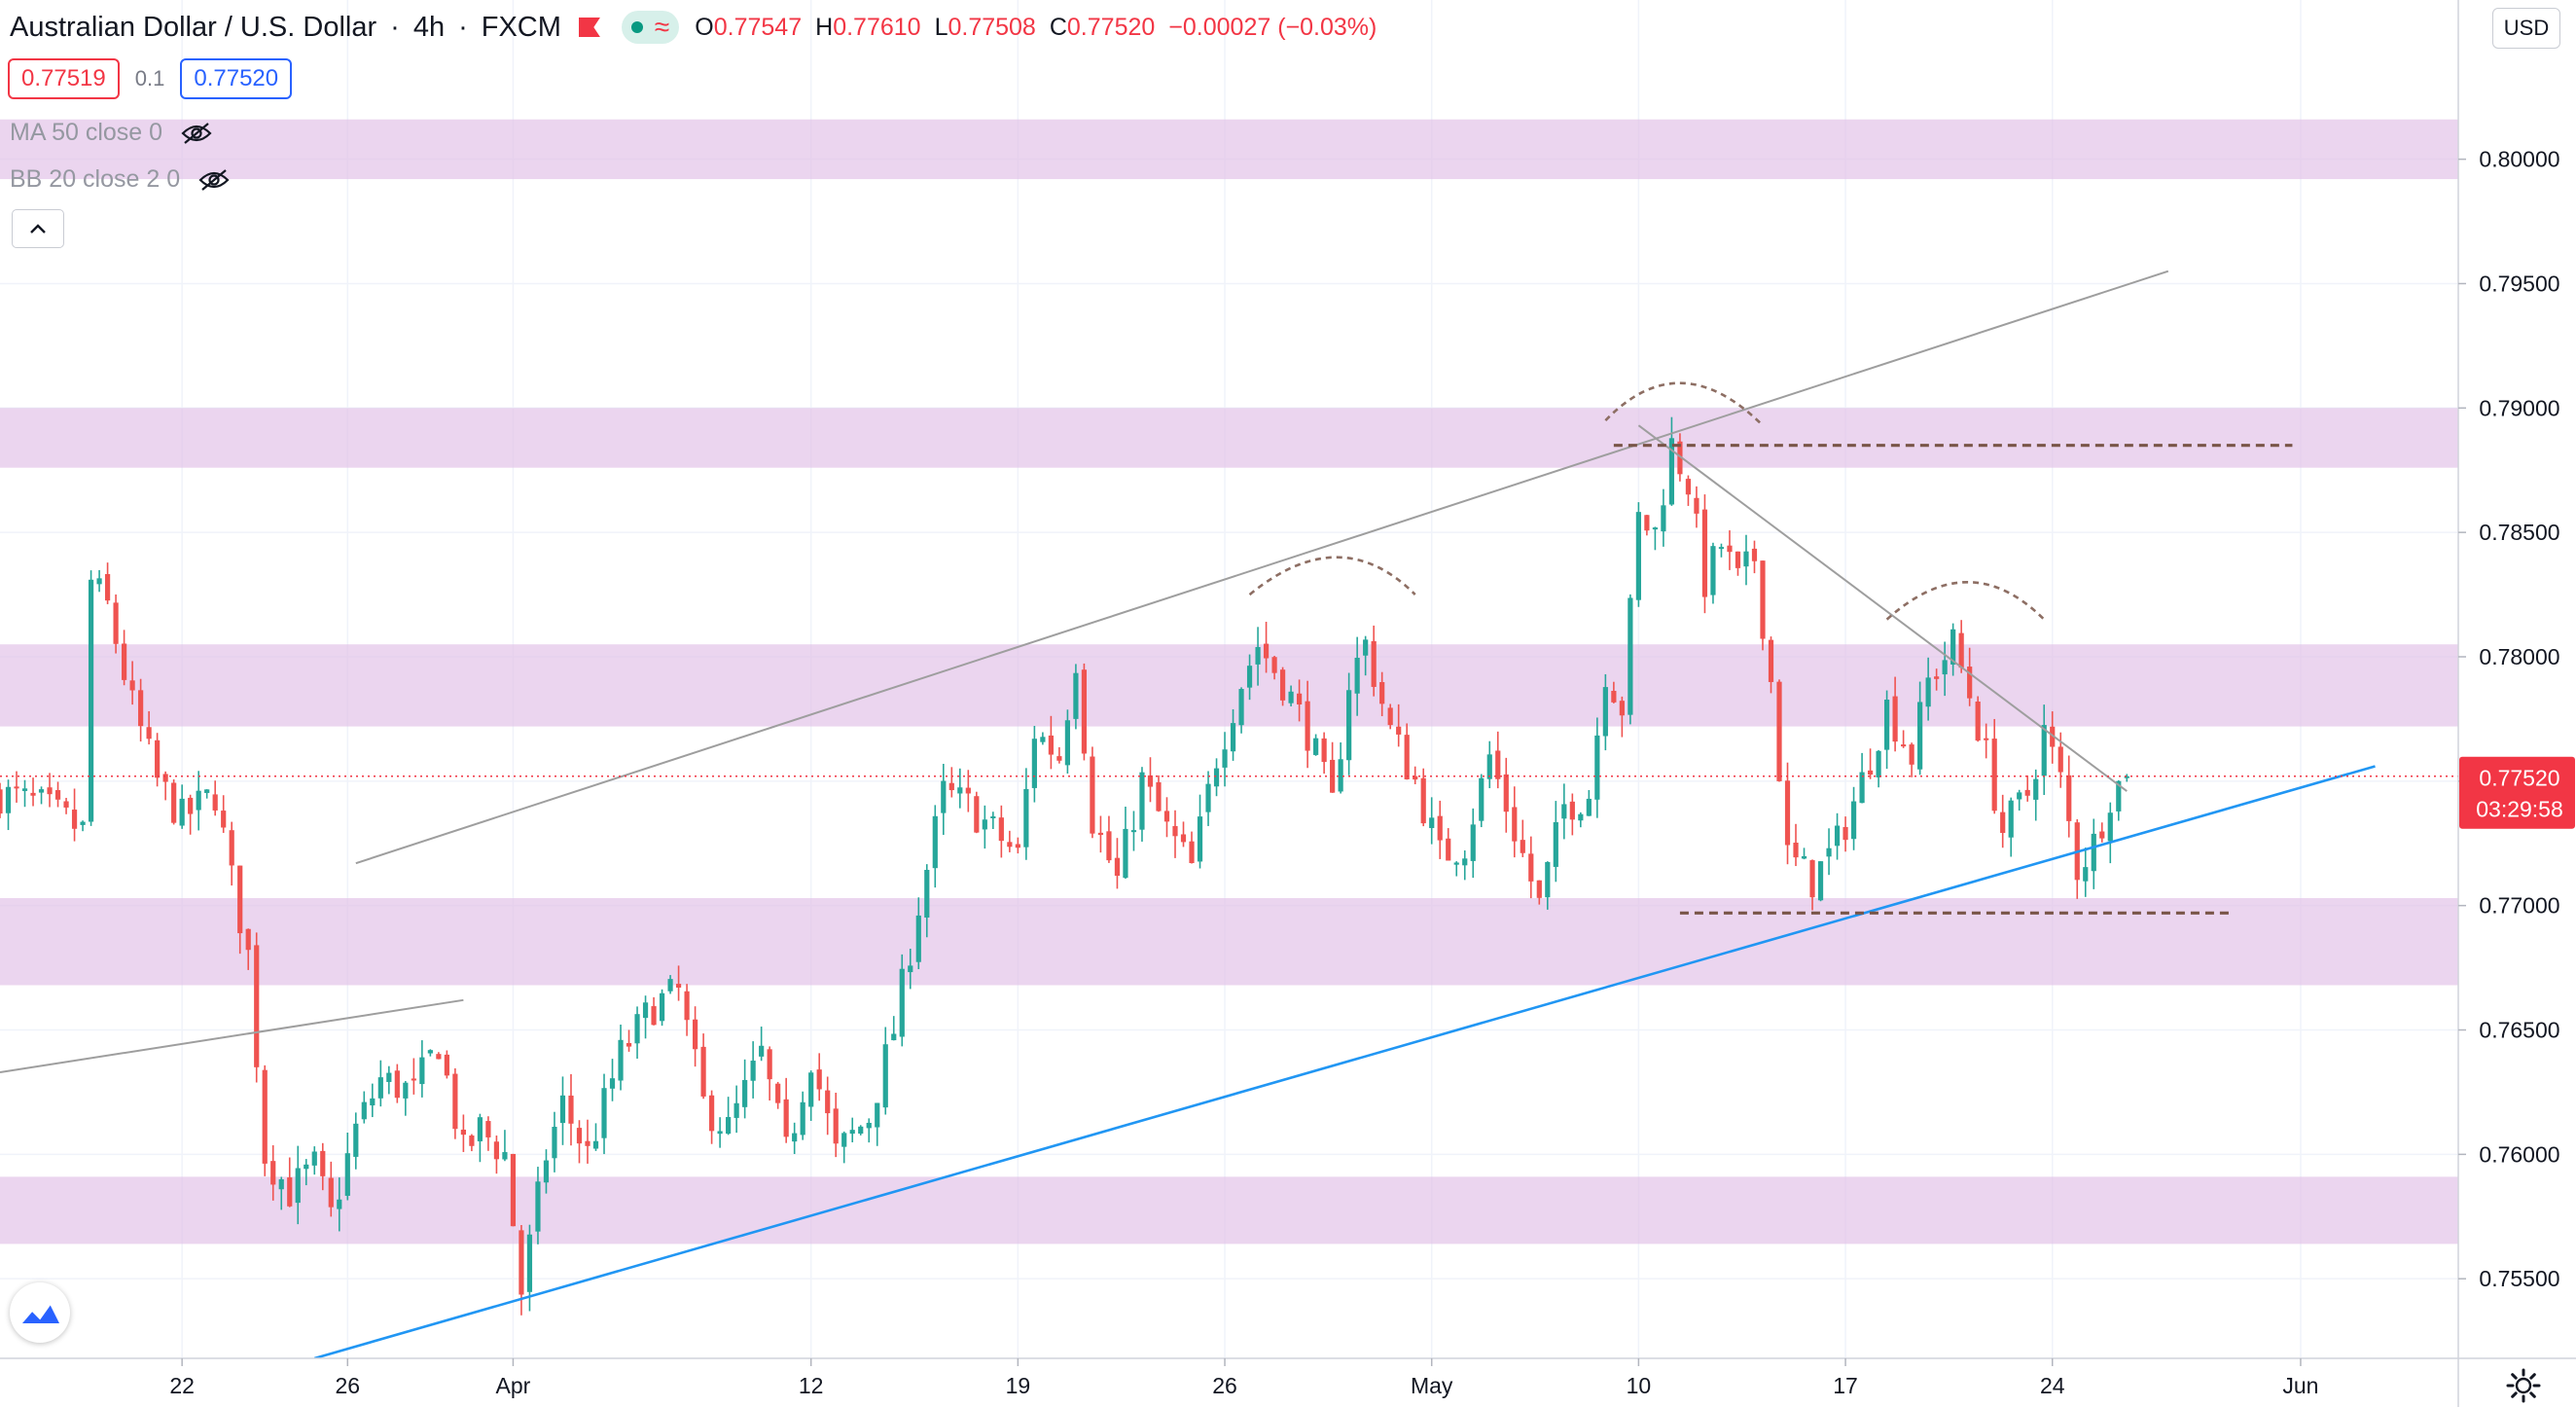 This screenshot has width=2576, height=1407. What do you see at coordinates (64, 78) in the screenshot?
I see `sell-price-button: 0.77519` at bounding box center [64, 78].